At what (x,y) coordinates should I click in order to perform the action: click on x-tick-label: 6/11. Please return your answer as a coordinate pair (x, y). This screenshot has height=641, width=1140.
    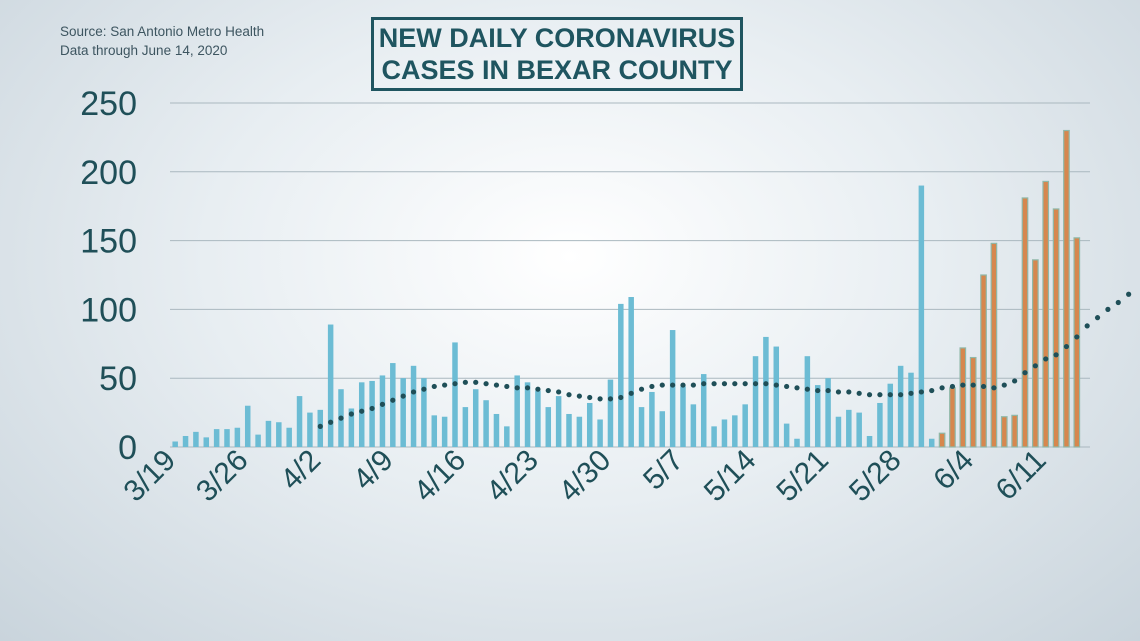
    Looking at the image, I should click on (1021, 475).